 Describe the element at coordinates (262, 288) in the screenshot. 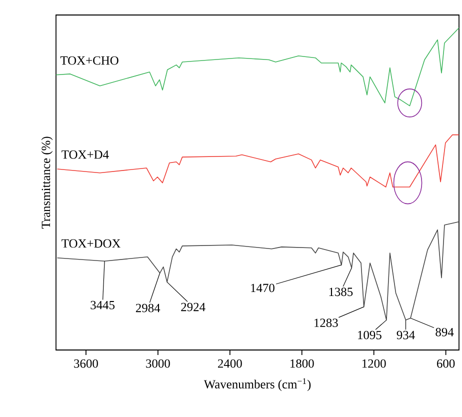

I see `annotation: 1470` at that location.